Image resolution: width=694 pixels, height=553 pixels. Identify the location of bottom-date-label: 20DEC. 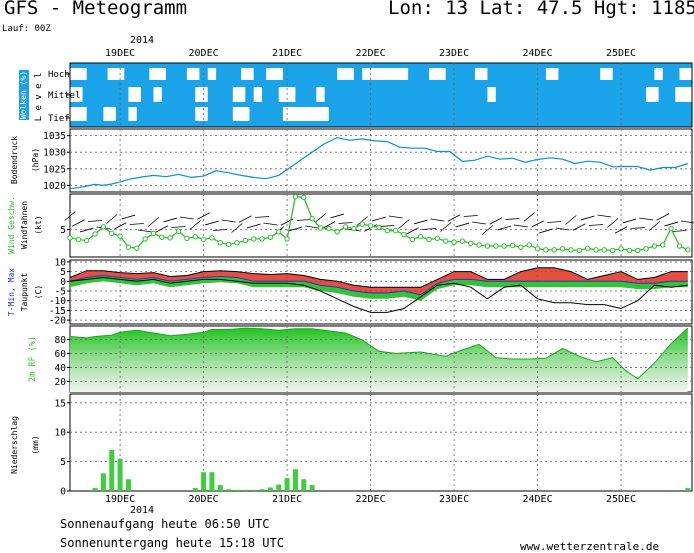
(204, 499).